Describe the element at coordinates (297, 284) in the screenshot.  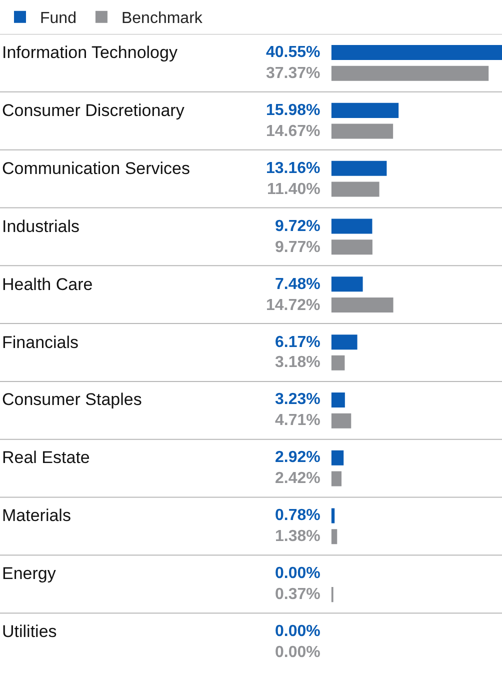
I see `data-label: 7.48%` at that location.